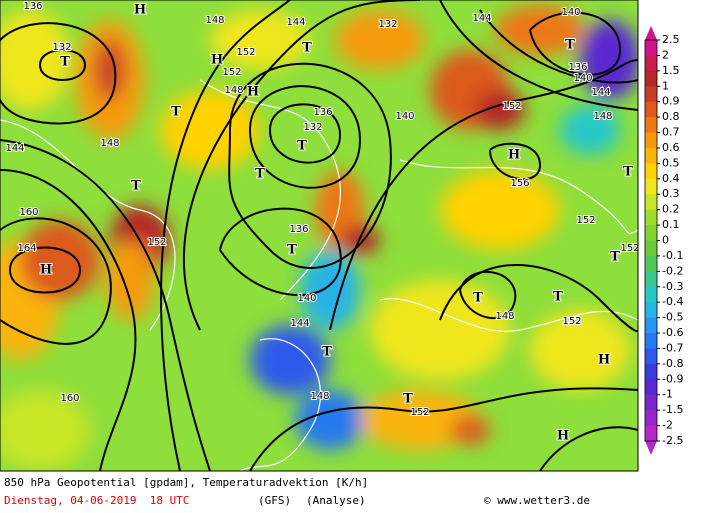 This screenshot has width=704, height=513. Describe the element at coordinates (519, 183) in the screenshot. I see `contour-label: 156` at that location.